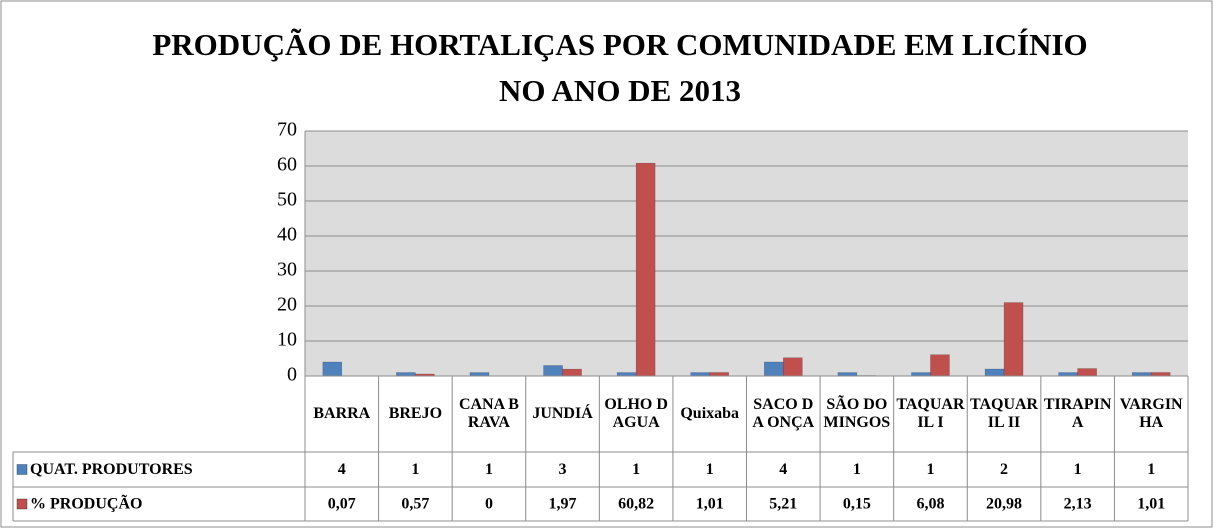  I want to click on y-tick-label: 70, so click(287, 130).